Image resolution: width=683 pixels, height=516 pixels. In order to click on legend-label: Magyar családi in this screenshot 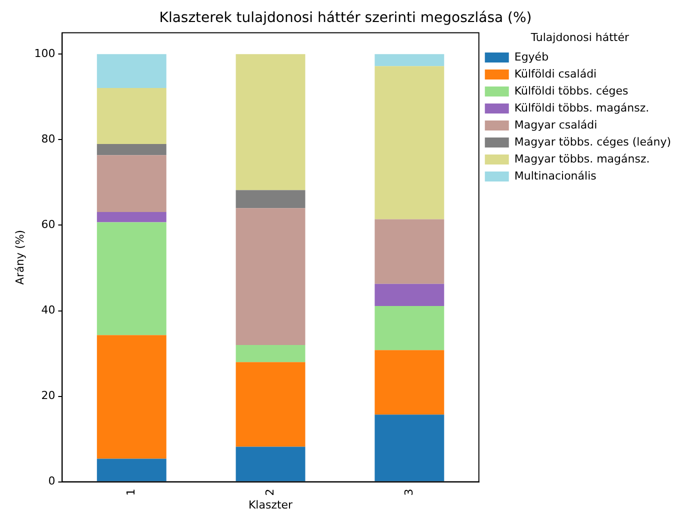, I will do `click(556, 125)`.